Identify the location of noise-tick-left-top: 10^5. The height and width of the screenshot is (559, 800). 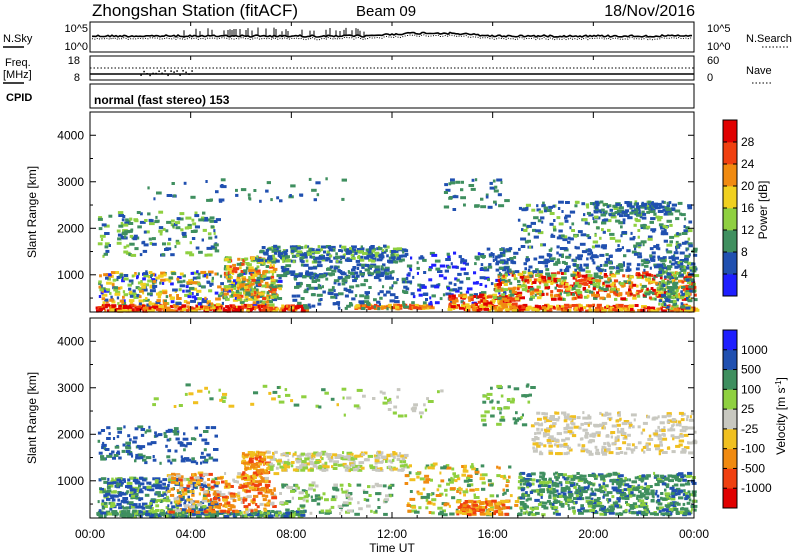
(76, 29).